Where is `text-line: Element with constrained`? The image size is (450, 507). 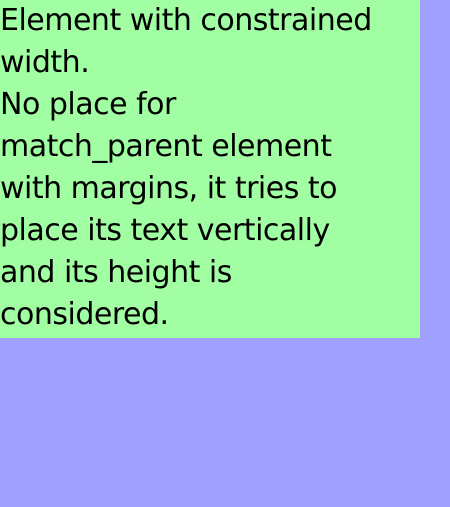 text-line: Element with constrained is located at coordinates (186, 20).